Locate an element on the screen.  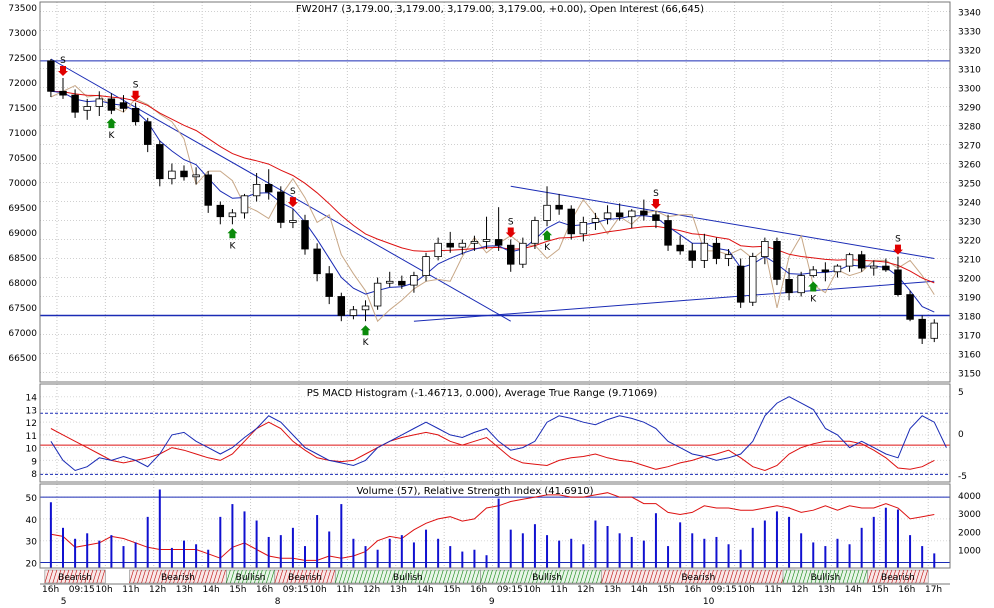
trend-band-label: Bullish is located at coordinates (251, 578).